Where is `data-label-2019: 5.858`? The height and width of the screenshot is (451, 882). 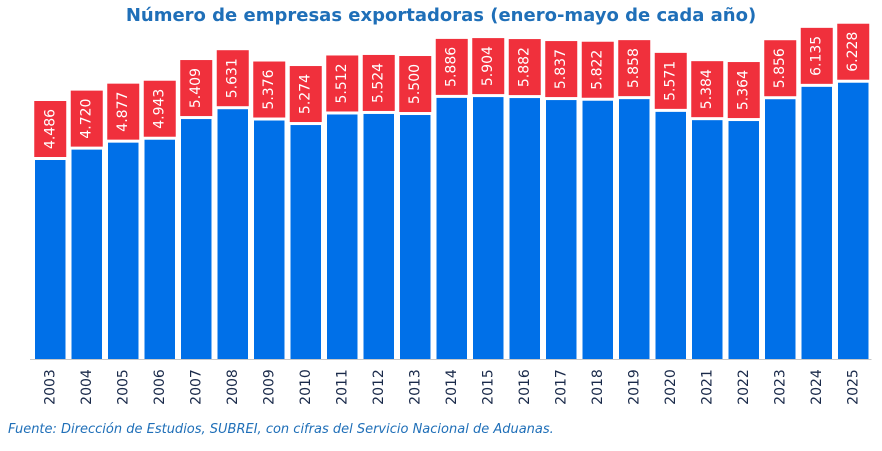 data-label-2019: 5.858 is located at coordinates (634, 68).